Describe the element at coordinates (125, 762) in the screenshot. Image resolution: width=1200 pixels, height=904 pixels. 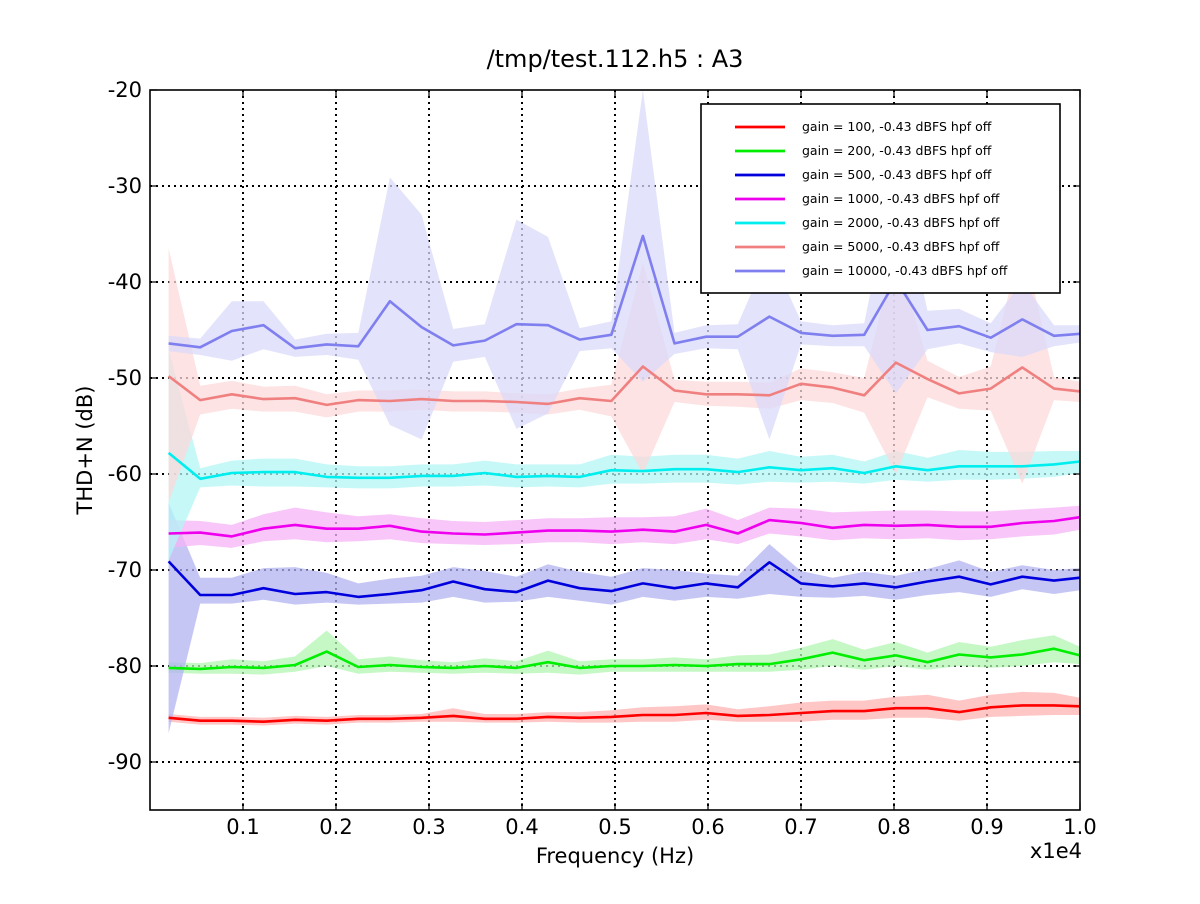
I see `y-tick-label: -90` at that location.